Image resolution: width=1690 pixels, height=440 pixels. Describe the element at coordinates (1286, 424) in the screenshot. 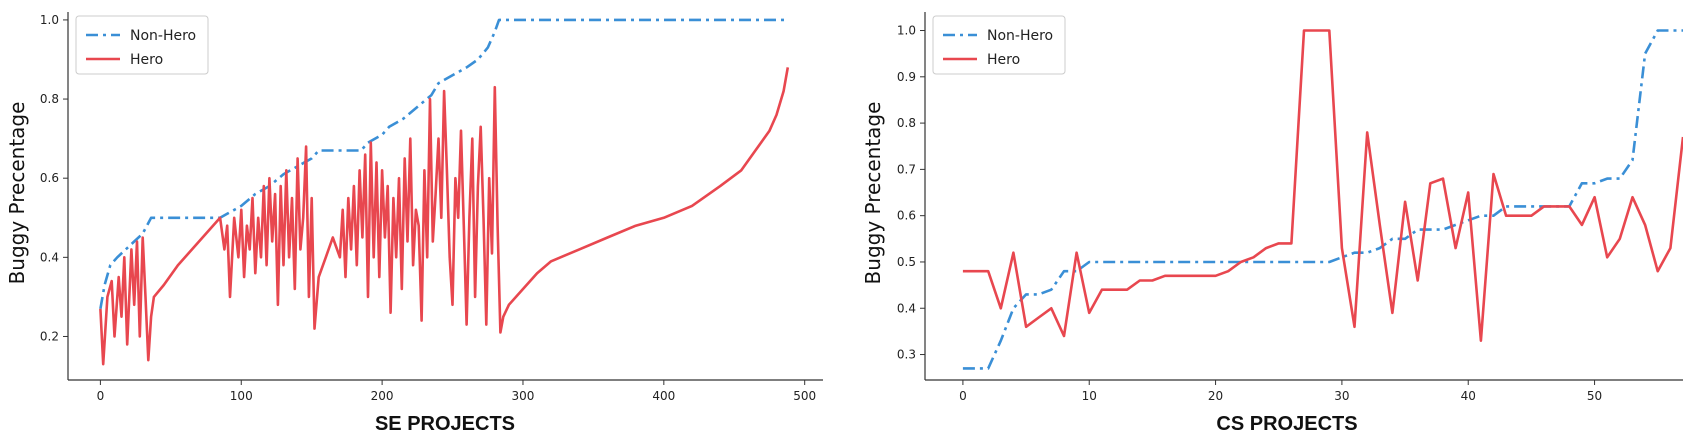

I see `x-axis-title: CS PROJECTS` at that location.